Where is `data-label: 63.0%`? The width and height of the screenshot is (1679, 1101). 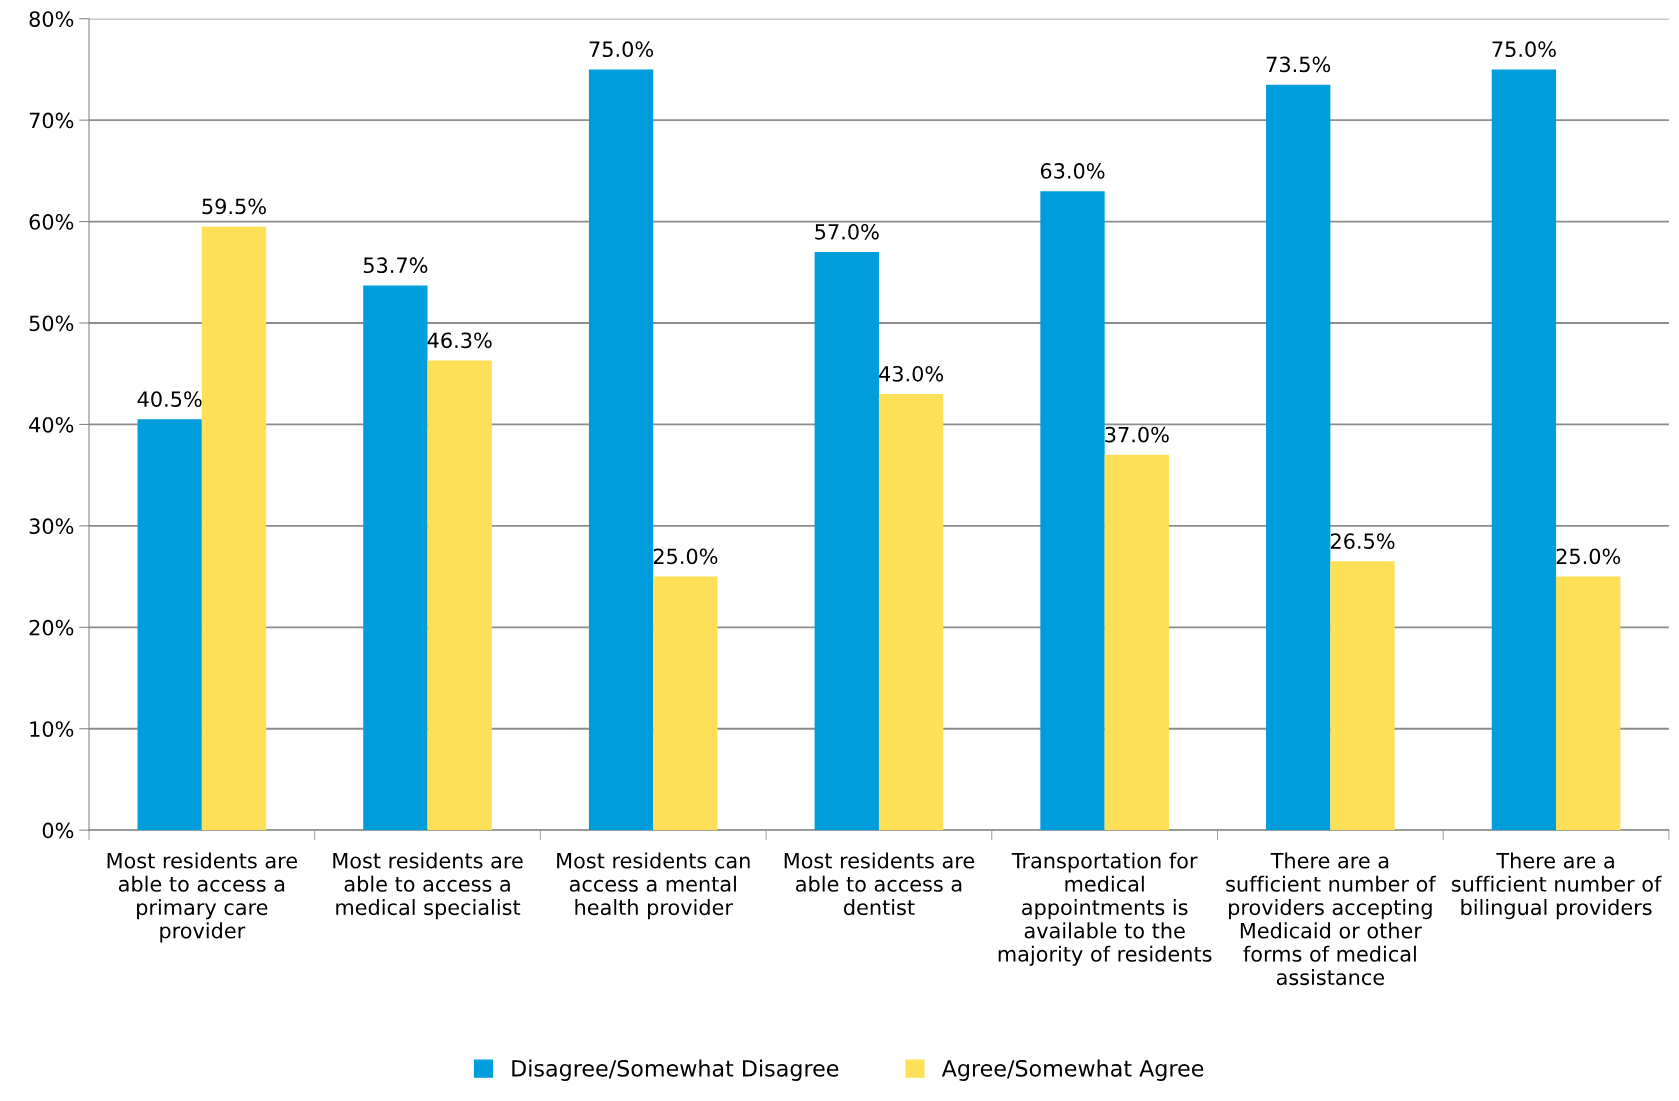
data-label: 63.0% is located at coordinates (1072, 171).